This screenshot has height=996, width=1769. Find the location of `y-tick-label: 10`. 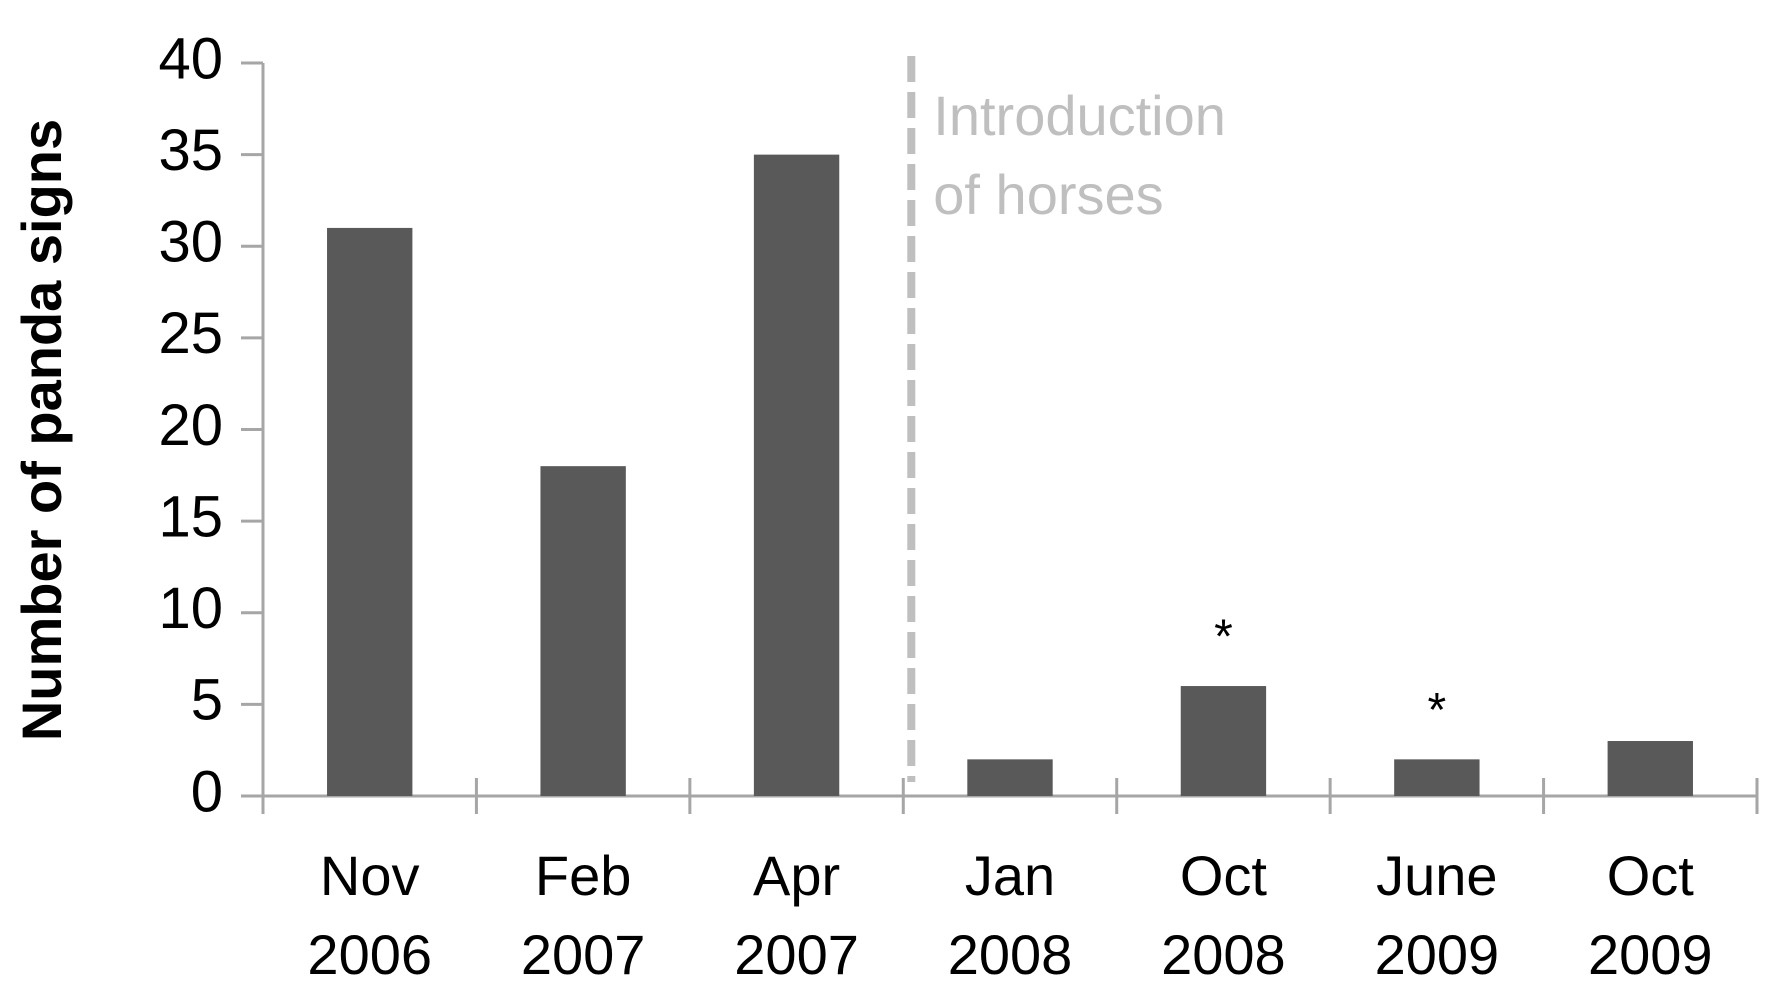

y-tick-label: 10 is located at coordinates (190, 608).